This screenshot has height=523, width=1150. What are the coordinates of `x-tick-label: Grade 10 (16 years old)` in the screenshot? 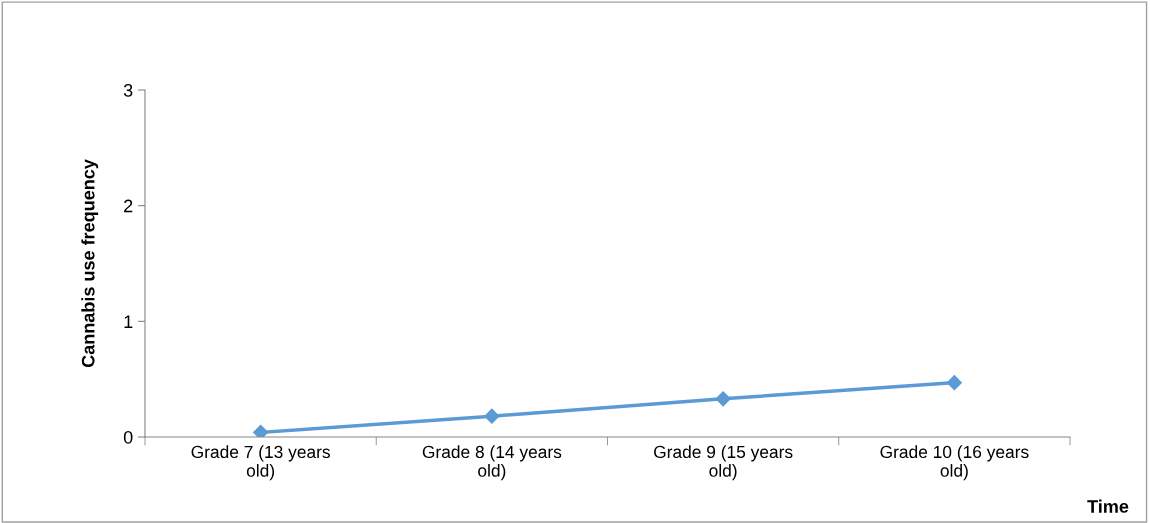 It's located at (954, 463).